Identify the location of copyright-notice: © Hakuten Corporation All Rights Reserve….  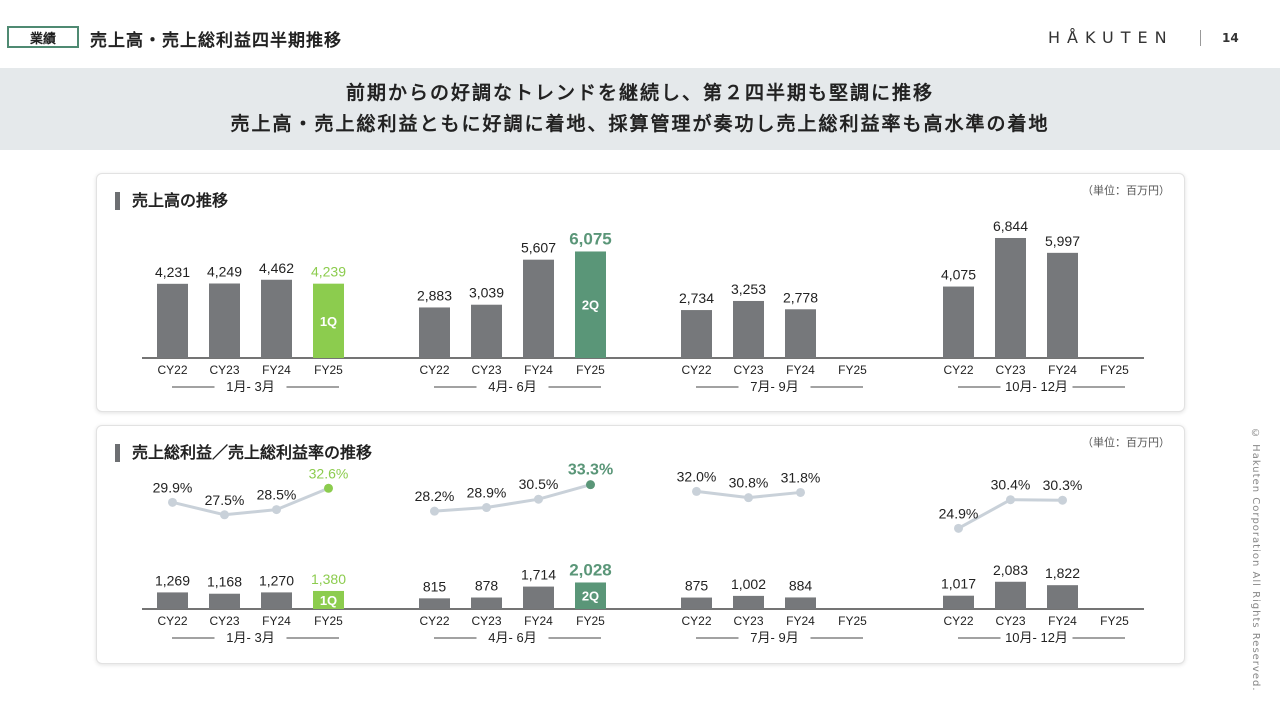
(1255, 560).